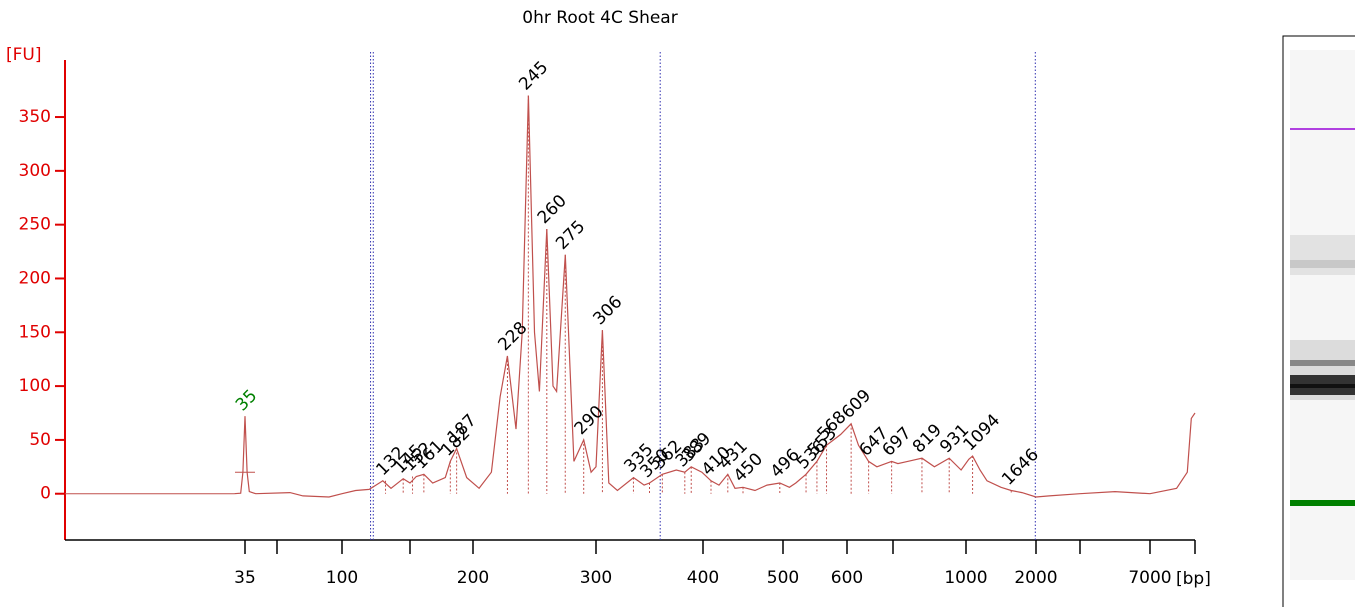  I want to click on y-tick-label: 350, so click(35, 117).